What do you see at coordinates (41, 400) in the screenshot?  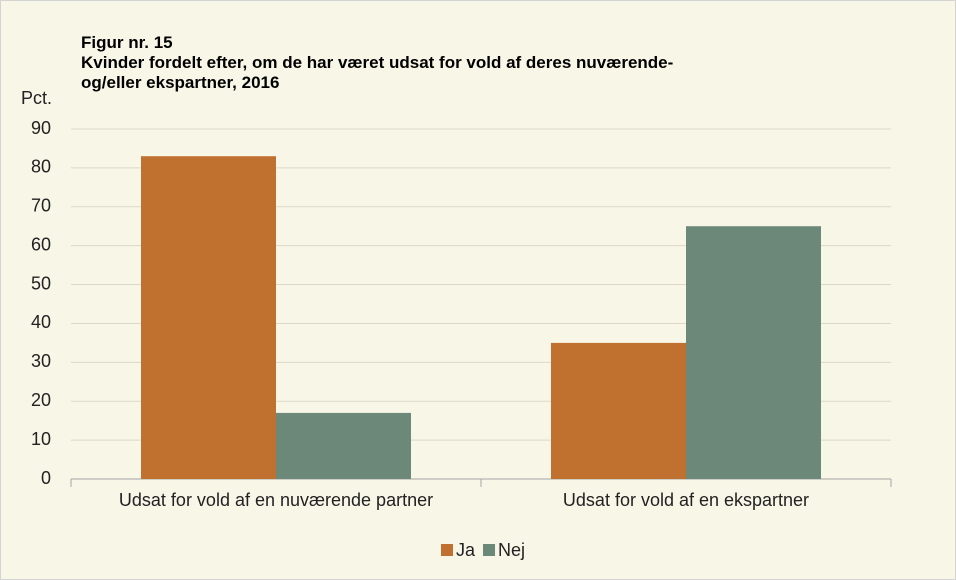 I see `y-tick-label: 20` at bounding box center [41, 400].